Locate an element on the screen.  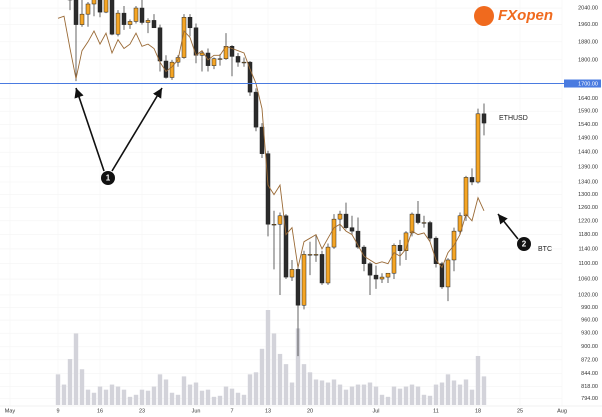
y-tick-label: 1800.00 is located at coordinates (588, 60).